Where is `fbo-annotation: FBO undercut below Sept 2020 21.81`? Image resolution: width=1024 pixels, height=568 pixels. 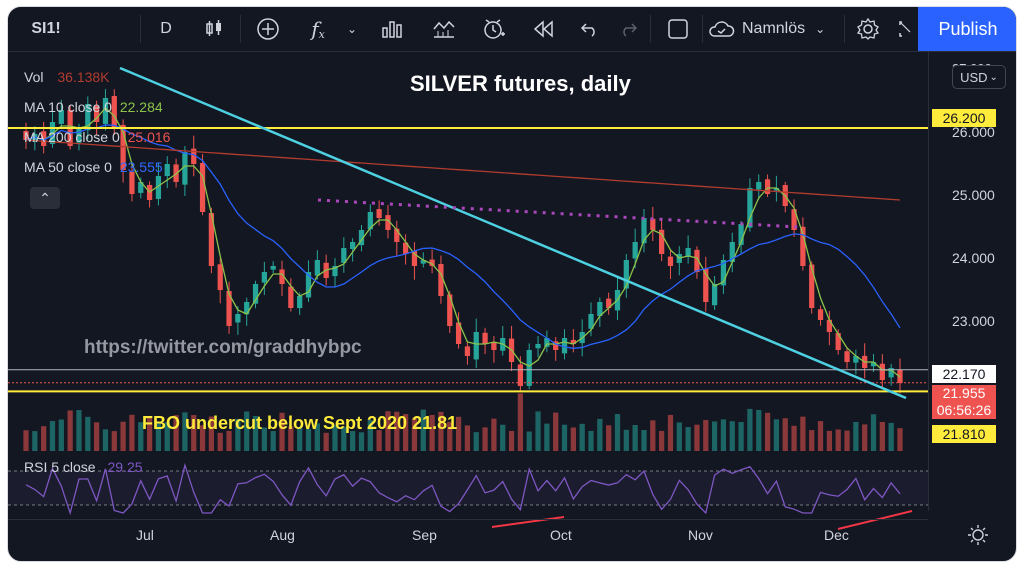
fbo-annotation: FBO undercut below Sept 2020 21.81 is located at coordinates (300, 423).